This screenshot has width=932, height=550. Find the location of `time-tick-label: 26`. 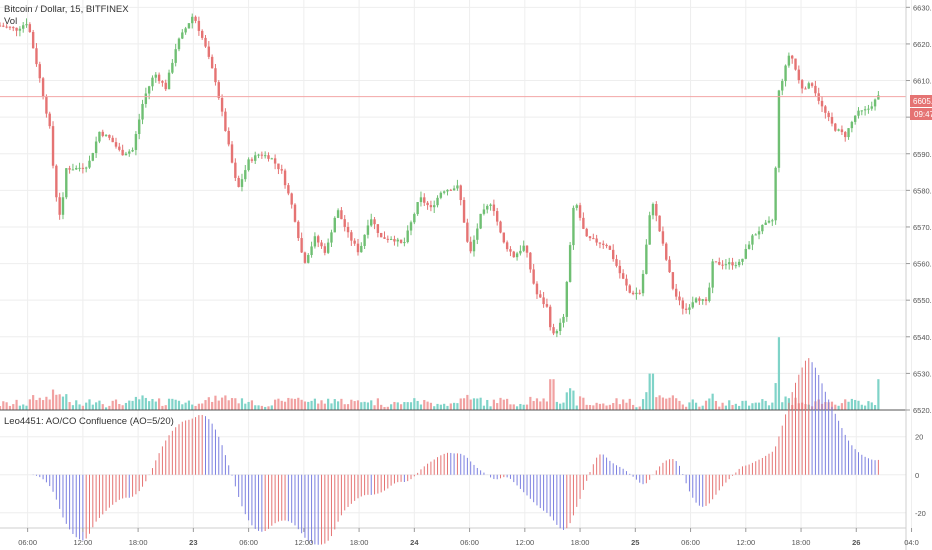

time-tick-label: 26 is located at coordinates (856, 542).